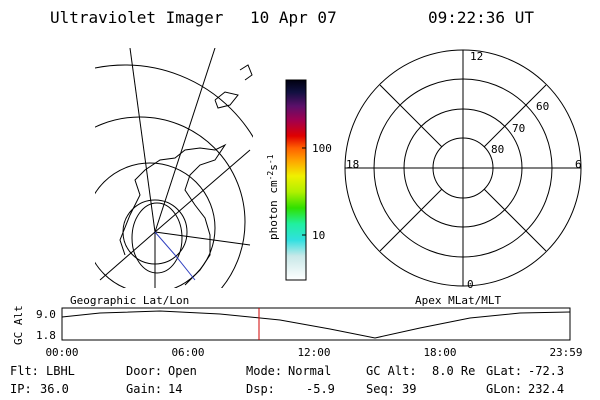 Image resolution: width=600 pixels, height=400 pixels. I want to click on mlt-label: 6, so click(578, 164).